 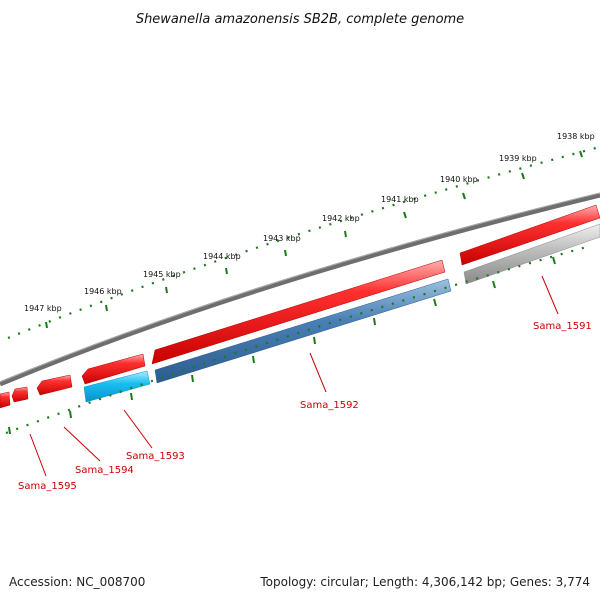 What do you see at coordinates (518, 158) in the screenshot?
I see `scale-label-1939: 1939 kbp` at bounding box center [518, 158].